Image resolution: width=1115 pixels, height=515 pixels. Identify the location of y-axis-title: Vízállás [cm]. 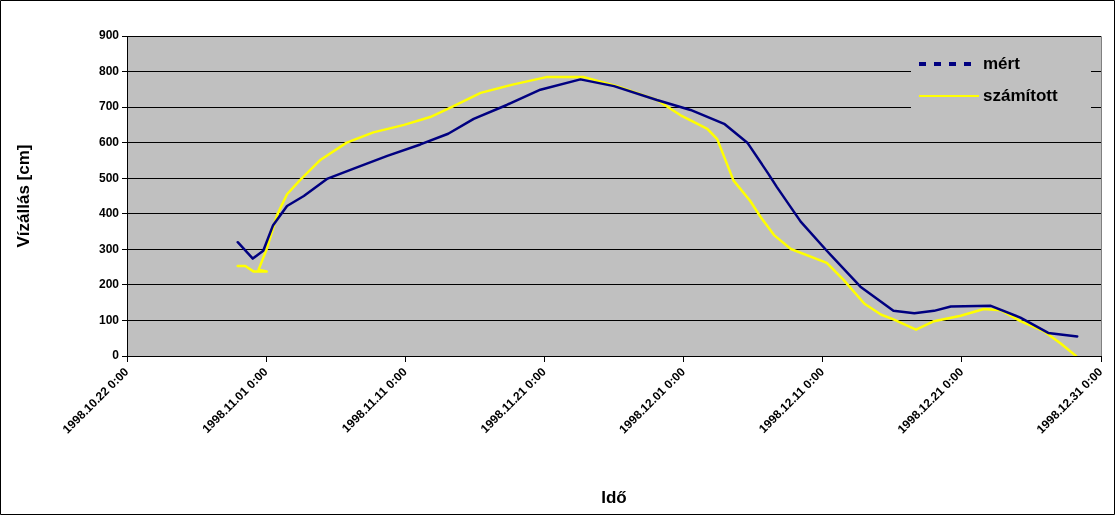
(23, 196).